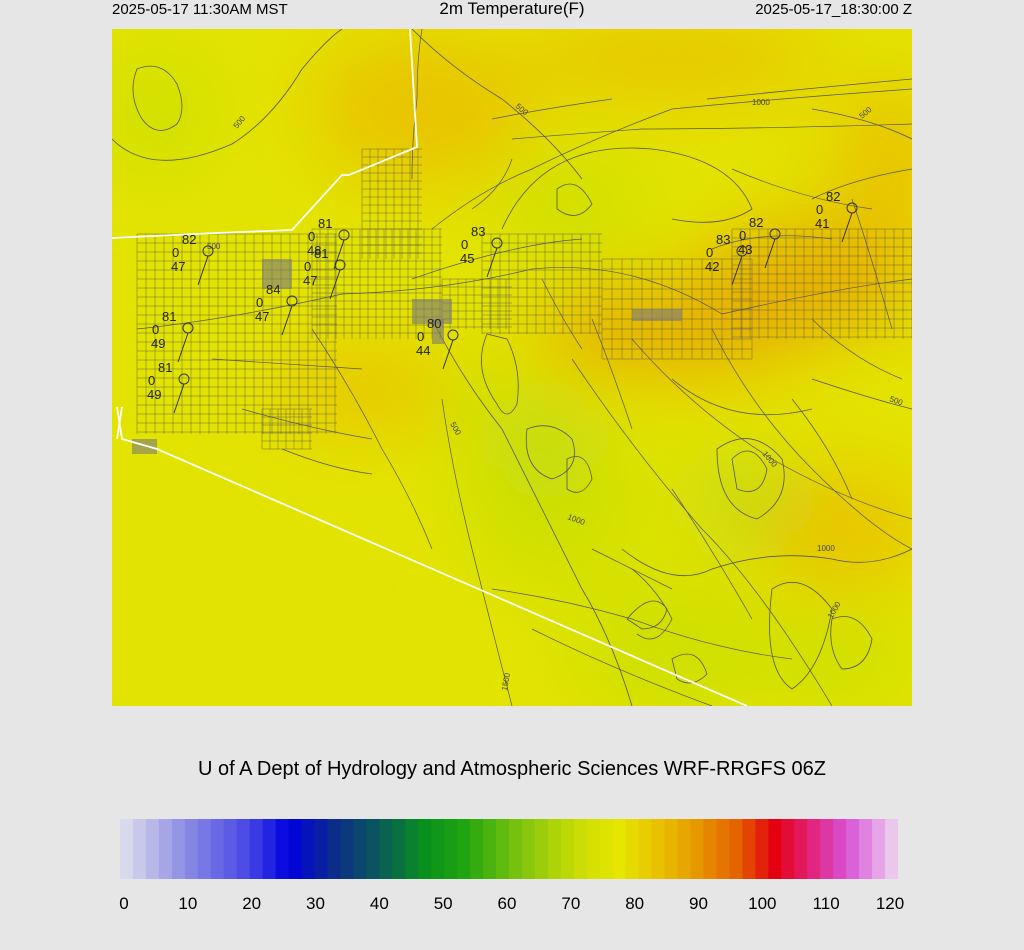  What do you see at coordinates (745, 249) in the screenshot?
I see `station-dewpoint: 43` at bounding box center [745, 249].